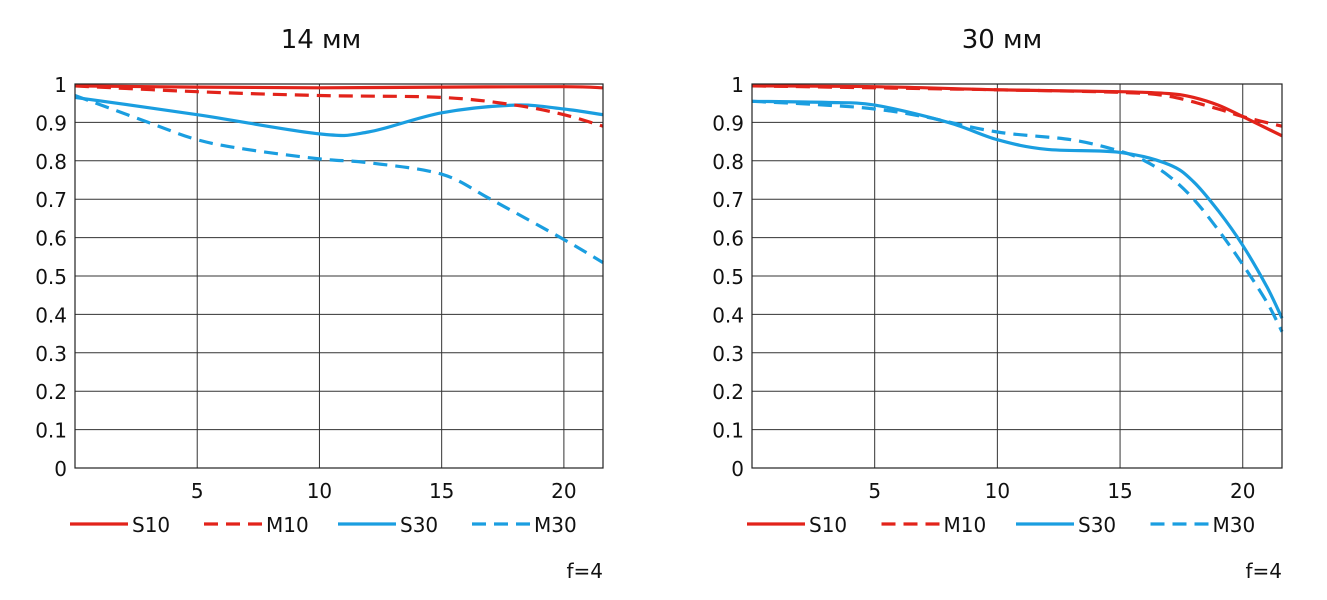 The height and width of the screenshot is (600, 1327). I want to click on series-layer, so click(339, 174).